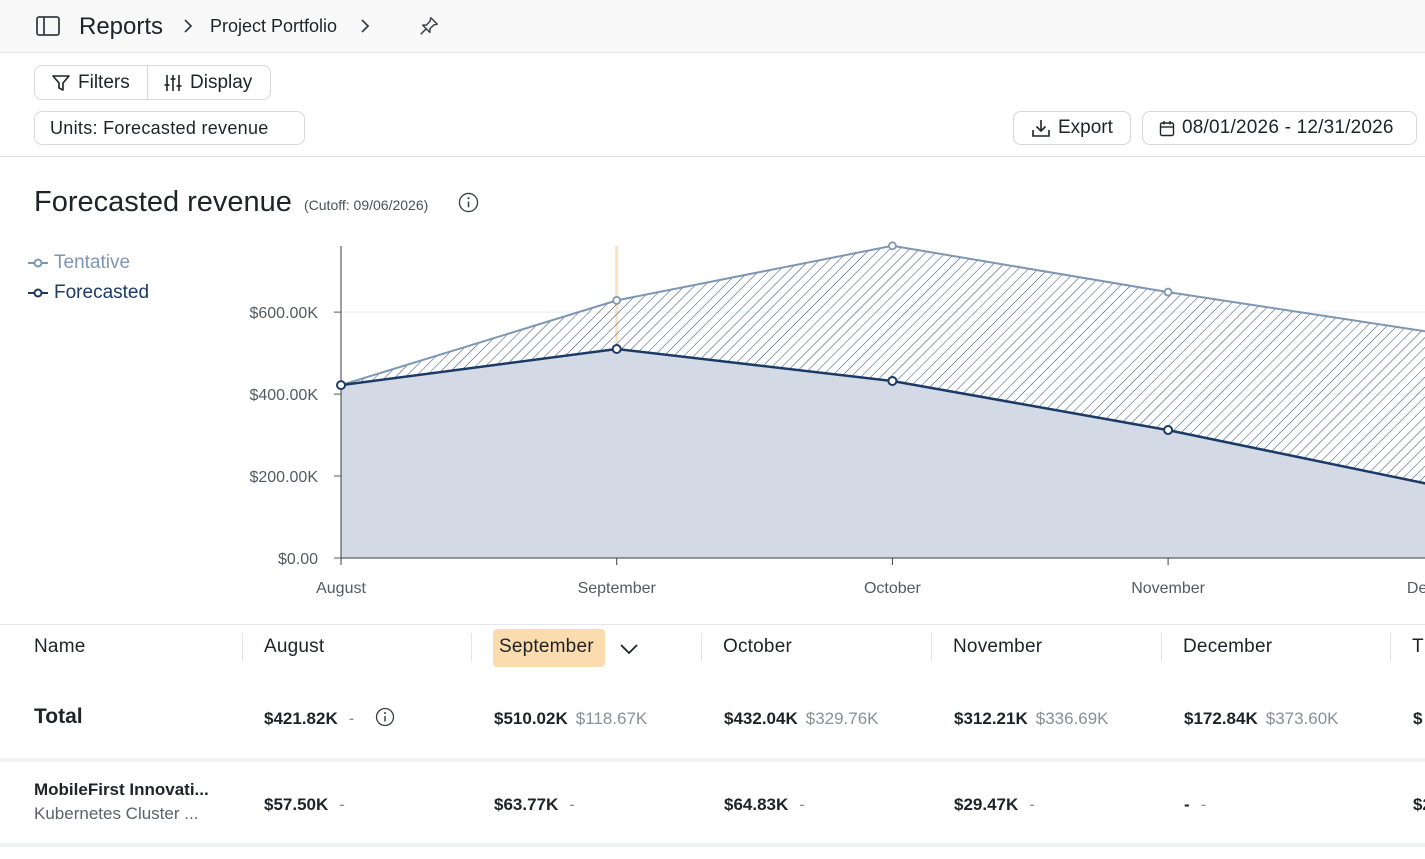 This screenshot has height=859, width=1425. What do you see at coordinates (1228, 646) in the screenshot?
I see `column-header-december: December` at bounding box center [1228, 646].